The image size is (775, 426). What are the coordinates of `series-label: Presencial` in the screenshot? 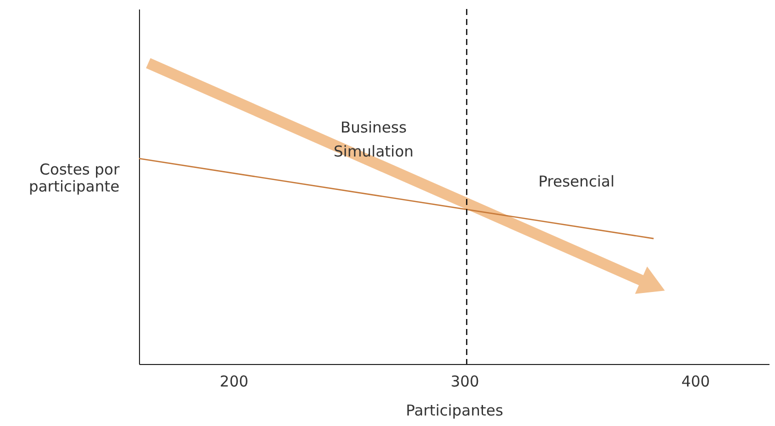 It's located at (576, 181).